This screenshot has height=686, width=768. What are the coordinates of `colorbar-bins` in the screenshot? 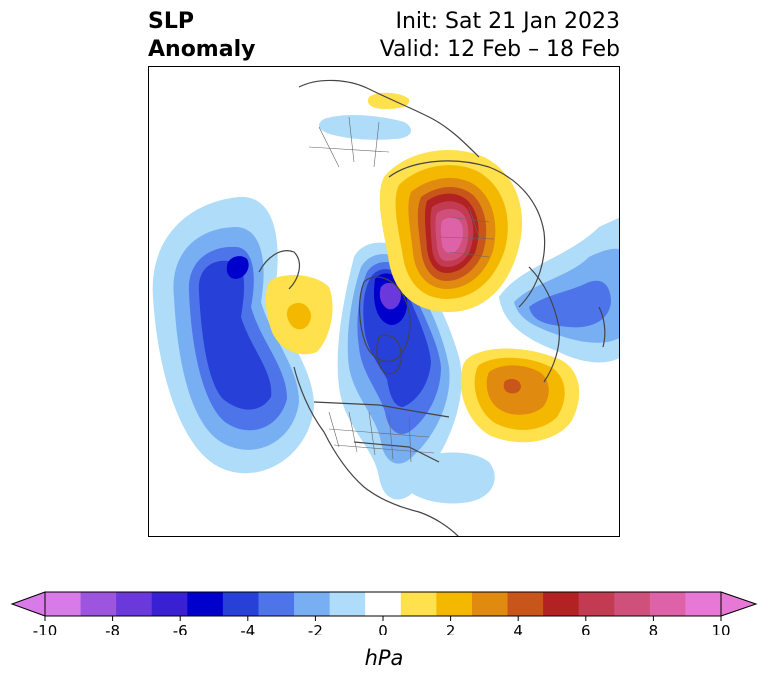 It's located at (384, 604).